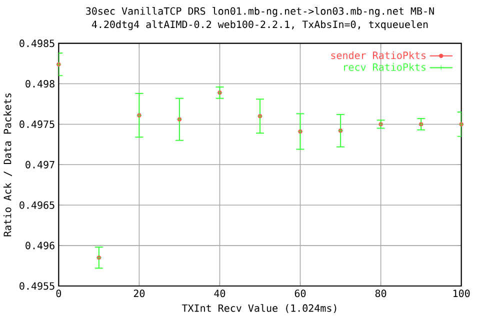 The height and width of the screenshot is (320, 480). I want to click on x-axis-title: TXInt Recv Value (1.024ms), so click(259, 309).